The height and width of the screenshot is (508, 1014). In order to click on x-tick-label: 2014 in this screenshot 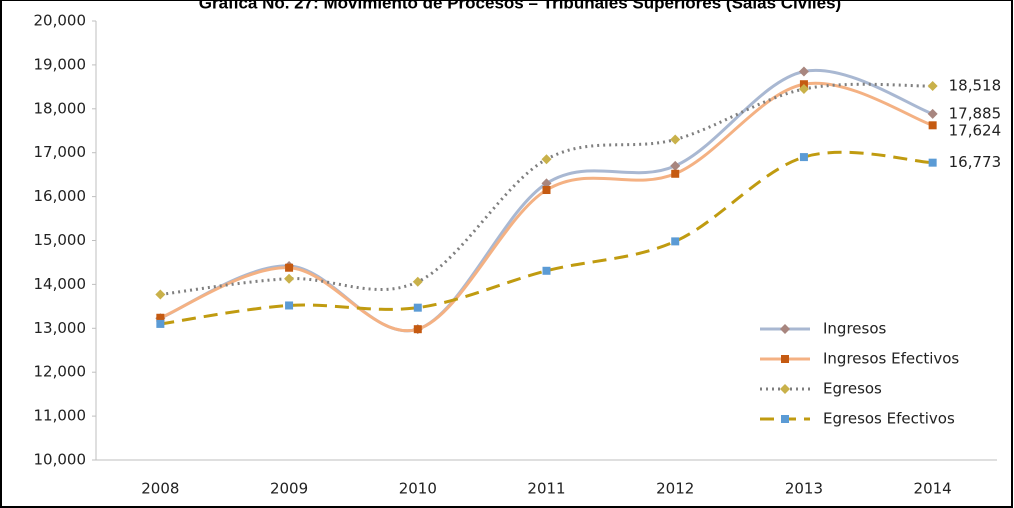, I will do `click(933, 489)`.